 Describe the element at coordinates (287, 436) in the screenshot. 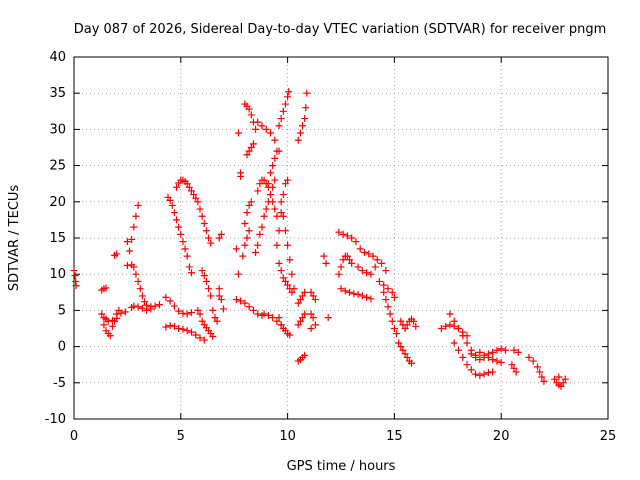

I see `x-tick-label: 10` at that location.